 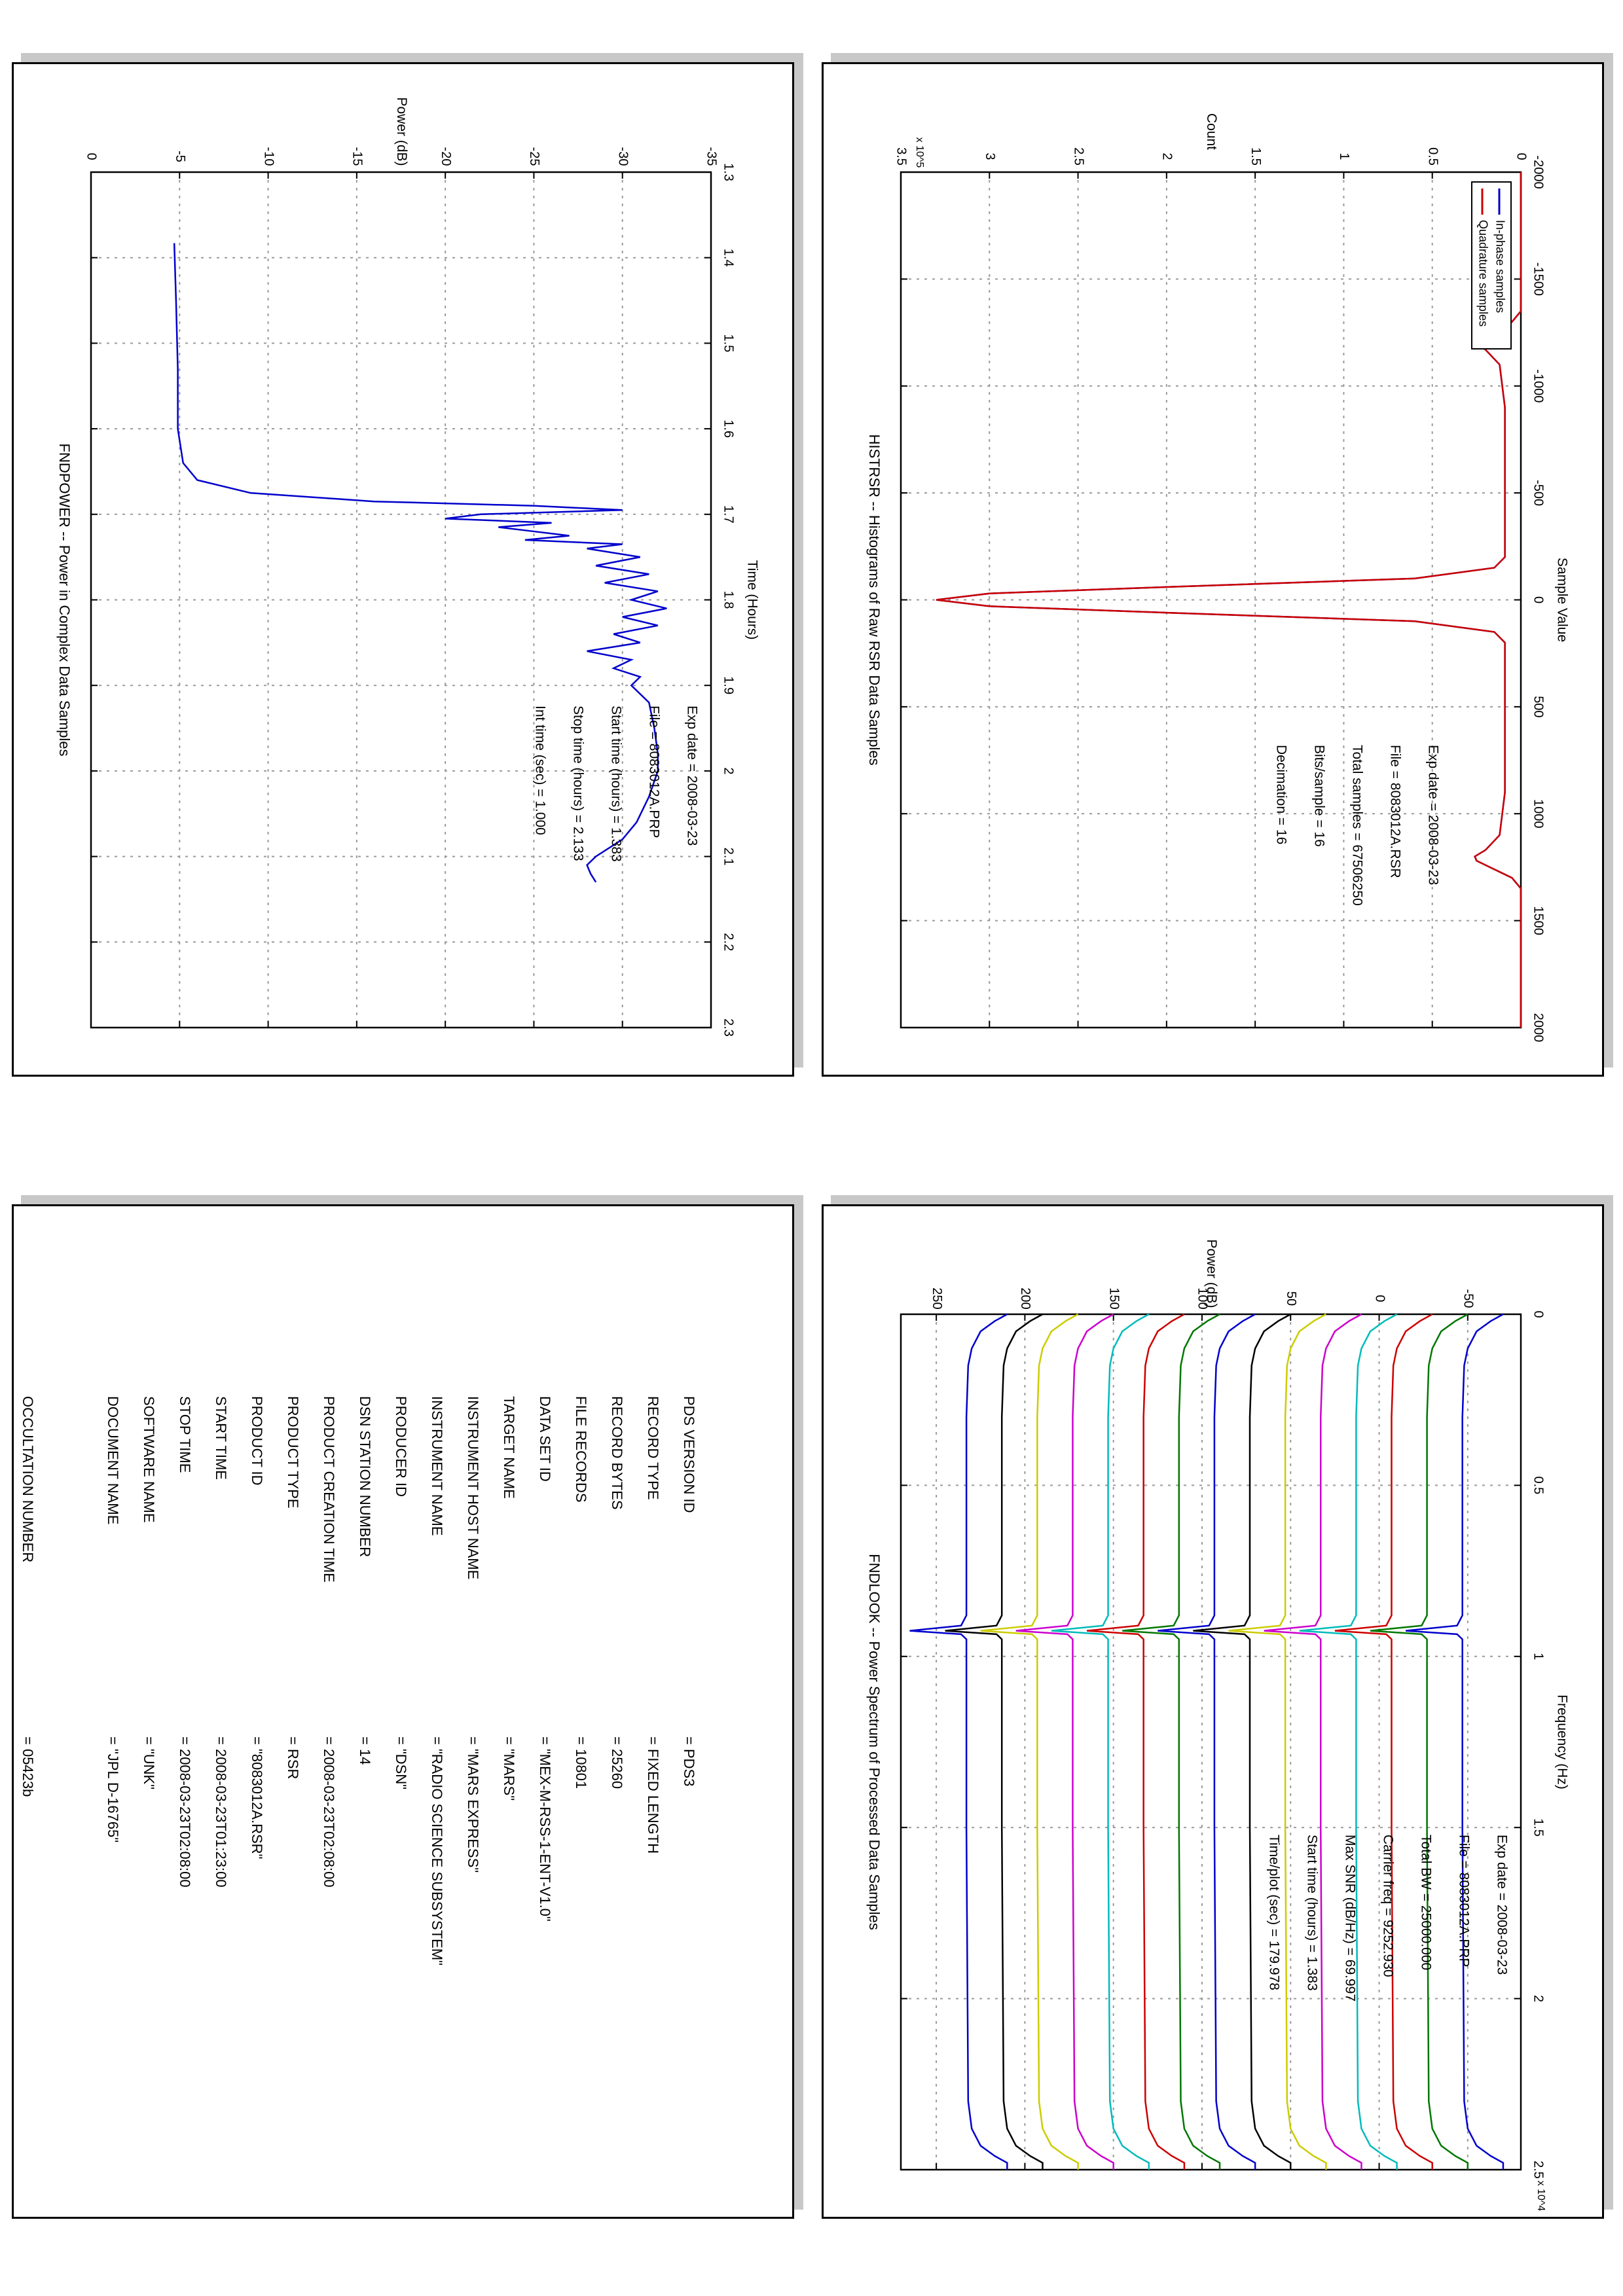 What do you see at coordinates (268, 156) in the screenshot?
I see `y-tick-label: -10` at bounding box center [268, 156].